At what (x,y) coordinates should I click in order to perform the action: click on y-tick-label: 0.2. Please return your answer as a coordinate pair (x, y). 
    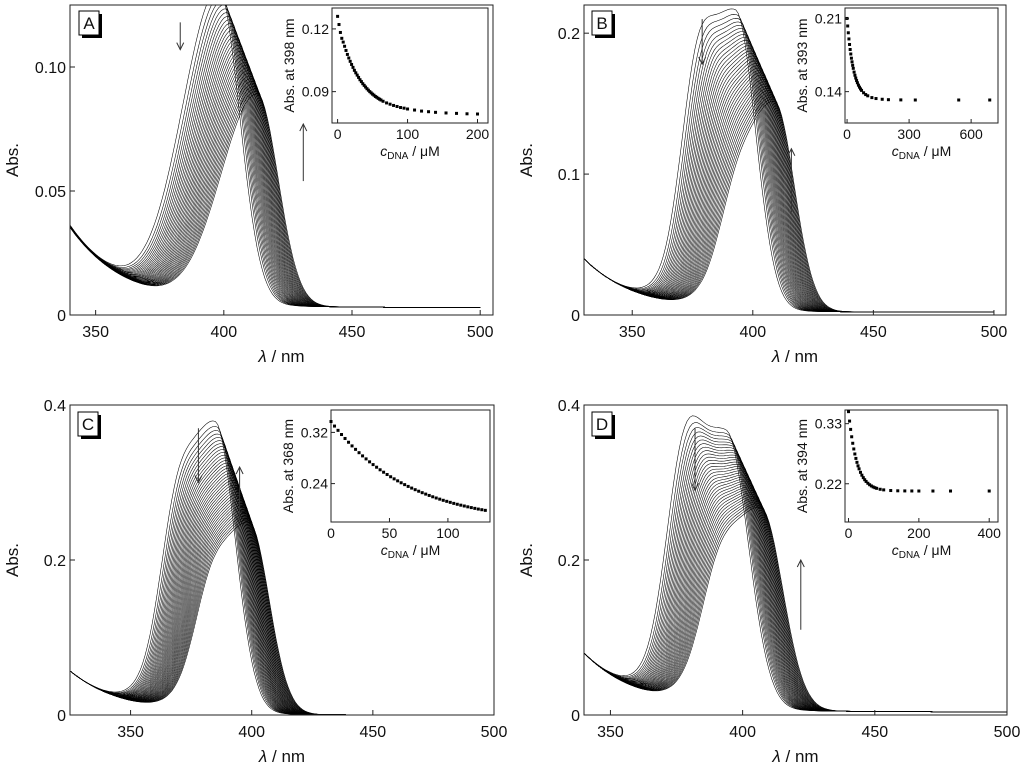
    Looking at the image, I should click on (55, 561).